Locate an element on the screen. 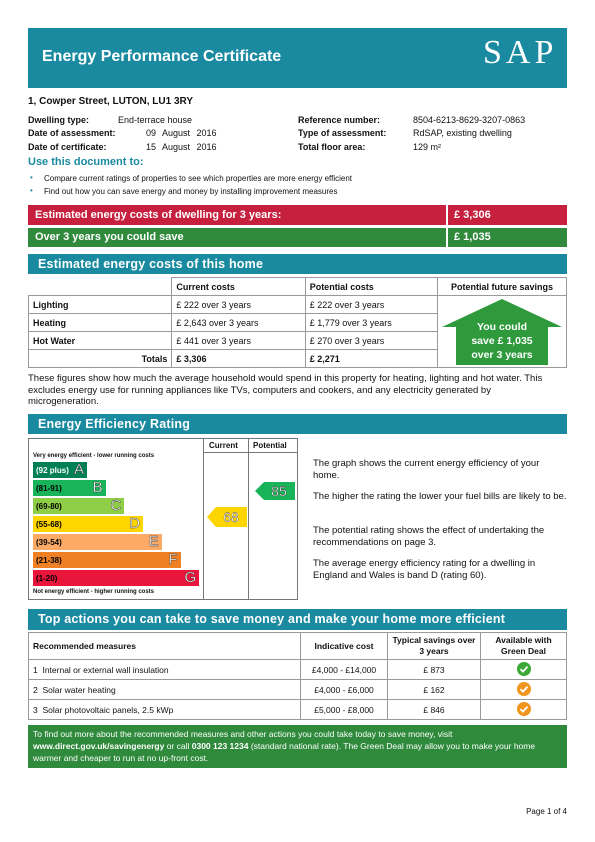  table-header: Indicative cost is located at coordinates (344, 646).